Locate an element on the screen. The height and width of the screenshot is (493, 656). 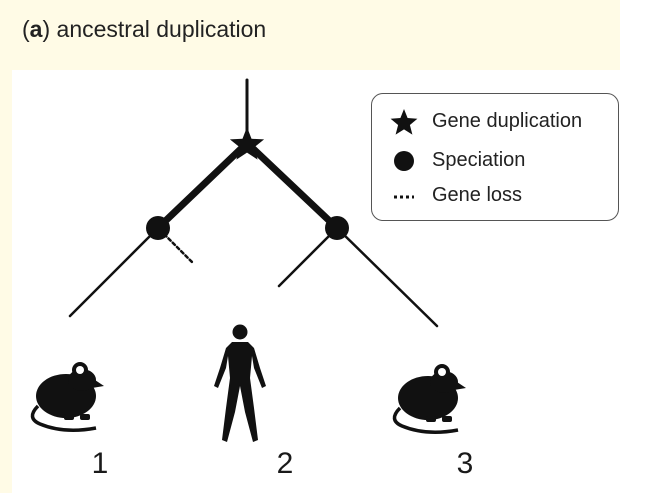
panel-title: (a) ancestral duplication is located at coordinates (144, 29).